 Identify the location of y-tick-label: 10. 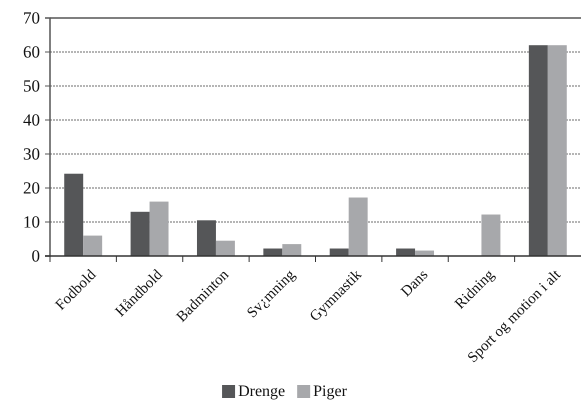
(31, 222).